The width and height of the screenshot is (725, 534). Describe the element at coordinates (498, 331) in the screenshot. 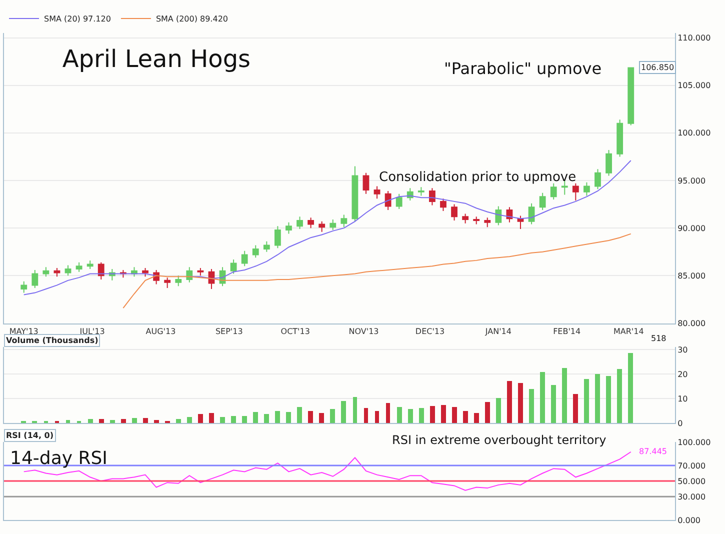

I see `x-tick-label: JAN'14` at that location.